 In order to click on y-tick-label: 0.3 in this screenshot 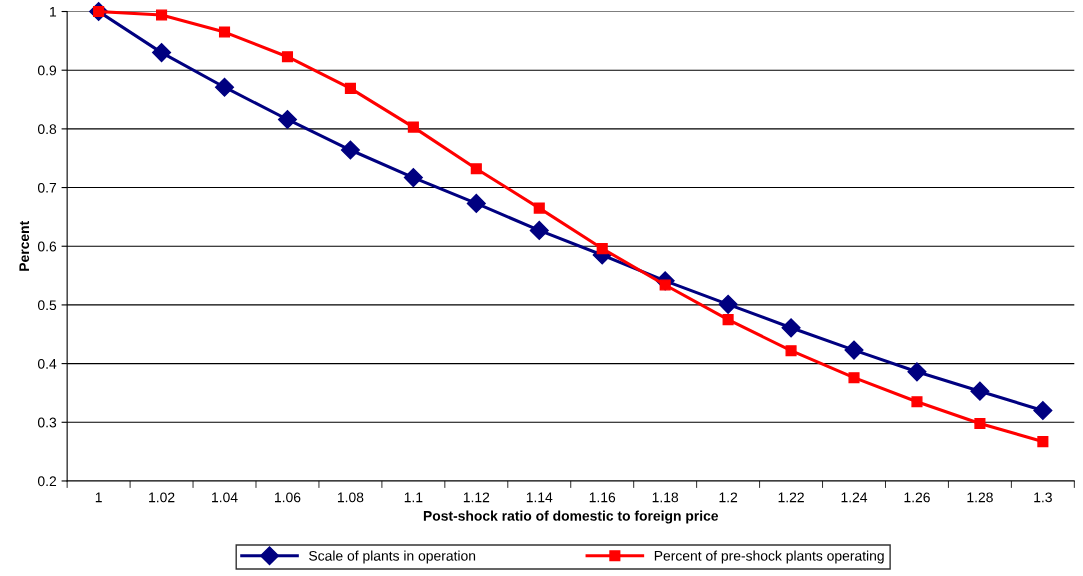, I will do `click(47, 422)`.